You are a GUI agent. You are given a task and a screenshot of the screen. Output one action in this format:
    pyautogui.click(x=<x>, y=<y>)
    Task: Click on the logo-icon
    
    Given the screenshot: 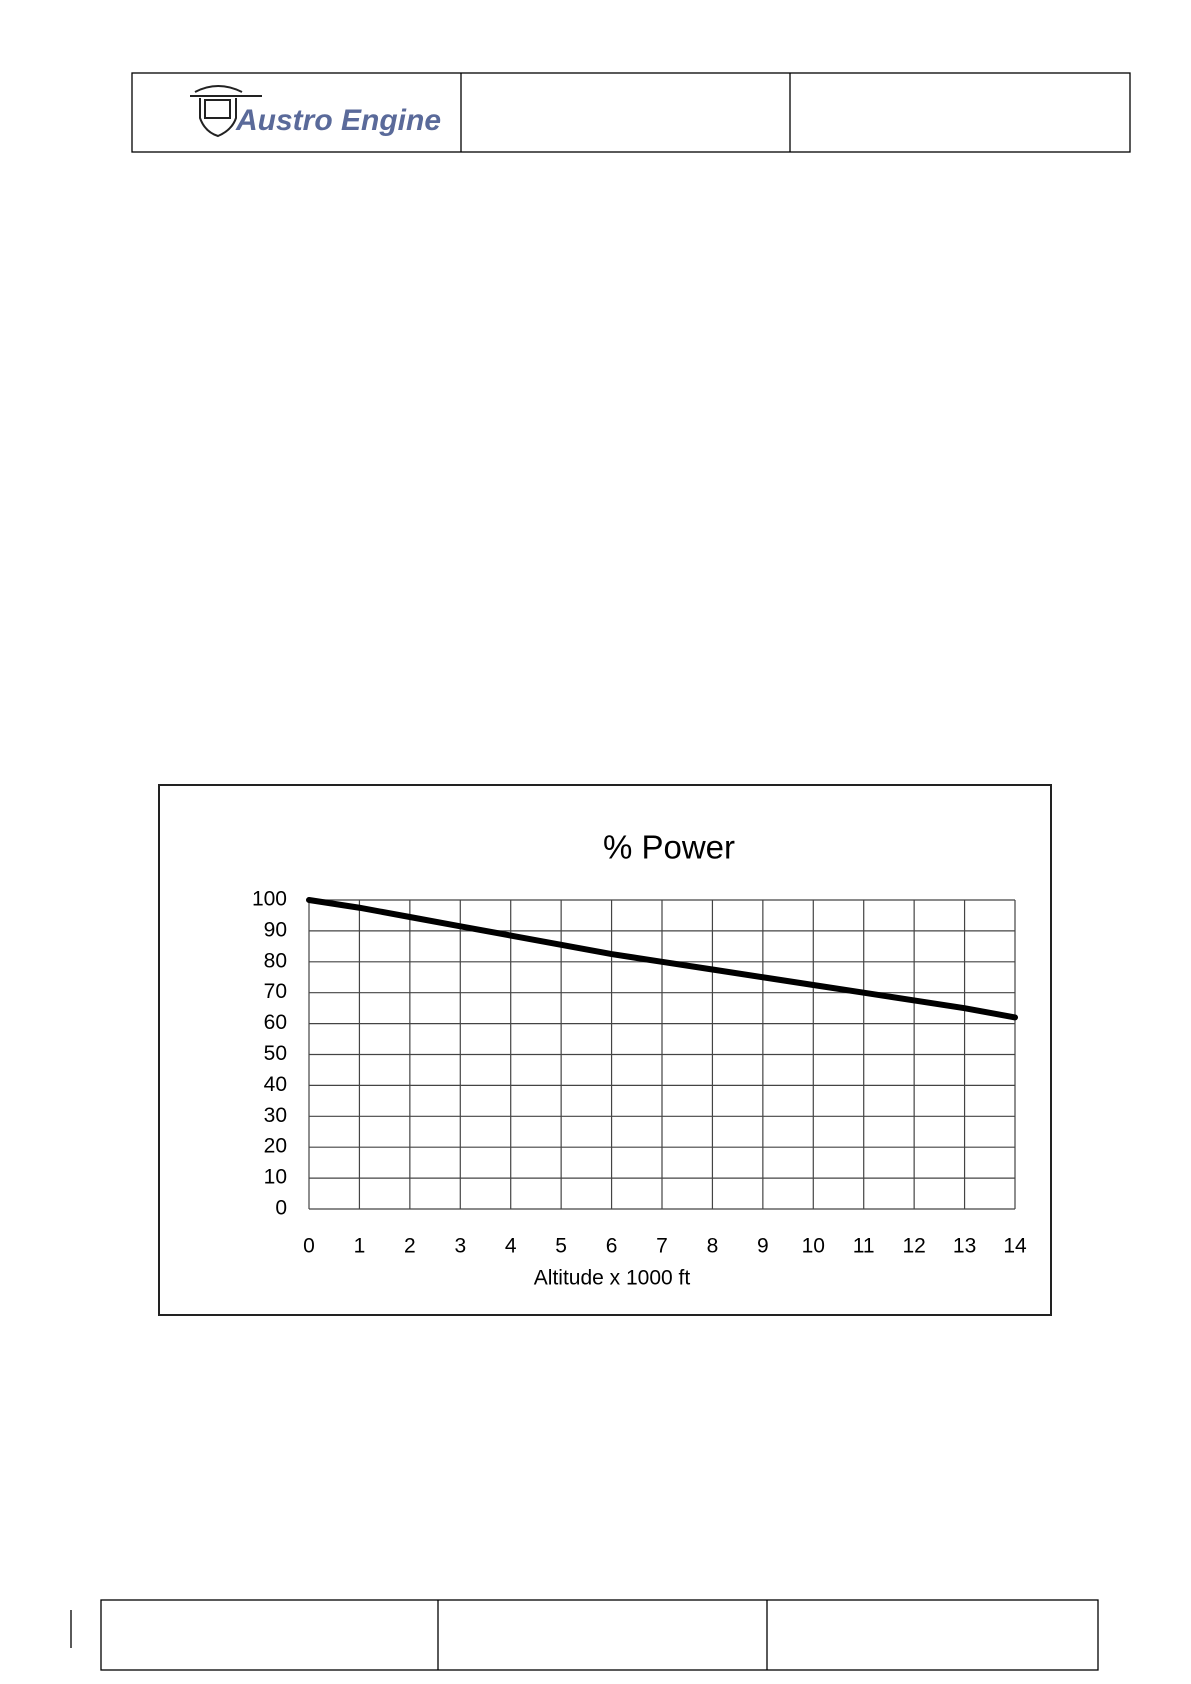 What is the action you would take?
    pyautogui.click(x=226, y=111)
    